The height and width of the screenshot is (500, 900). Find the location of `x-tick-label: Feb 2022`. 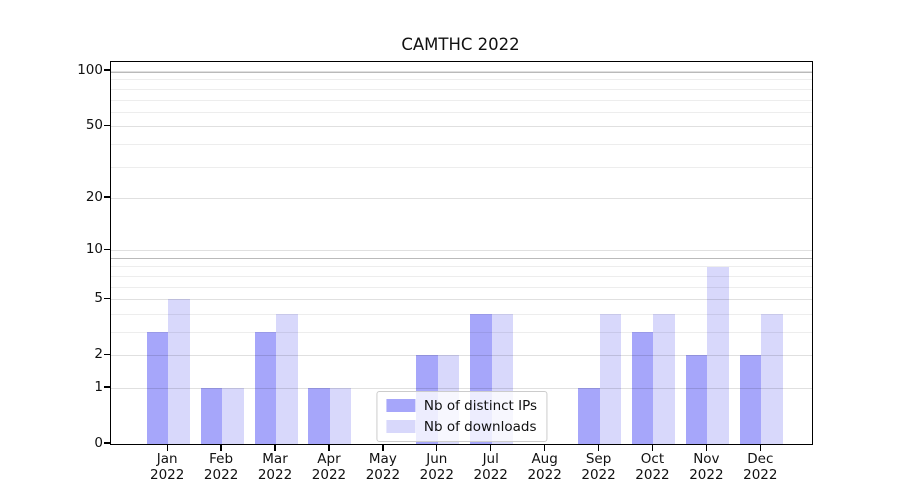

x-tick-label: Feb 2022 is located at coordinates (221, 467).